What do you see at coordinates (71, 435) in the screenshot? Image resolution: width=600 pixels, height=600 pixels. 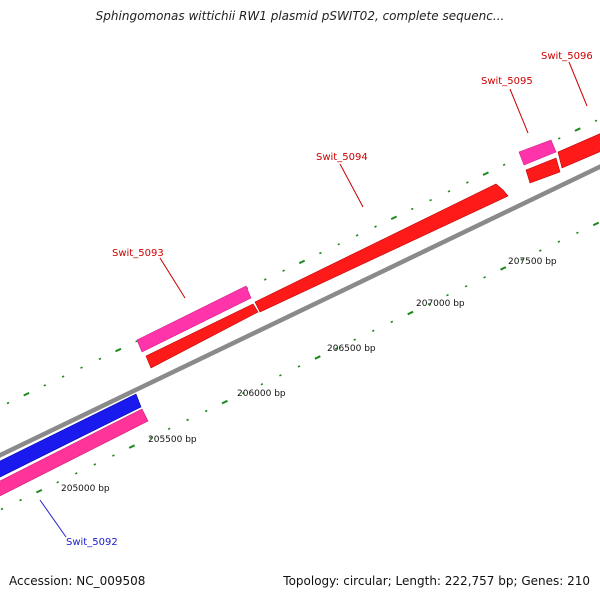 I see `reverse-cds-bar` at bounding box center [71, 435].